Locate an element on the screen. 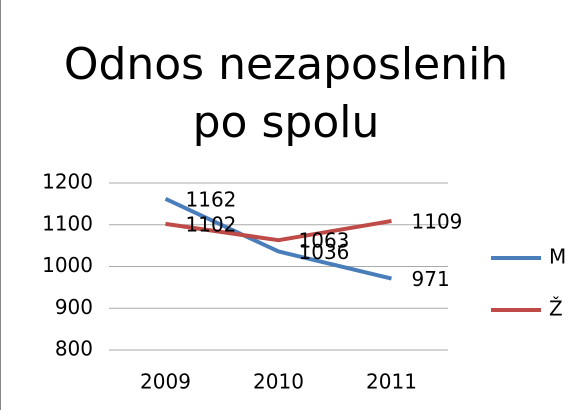  y-tick-label: 800 is located at coordinates (74, 349).